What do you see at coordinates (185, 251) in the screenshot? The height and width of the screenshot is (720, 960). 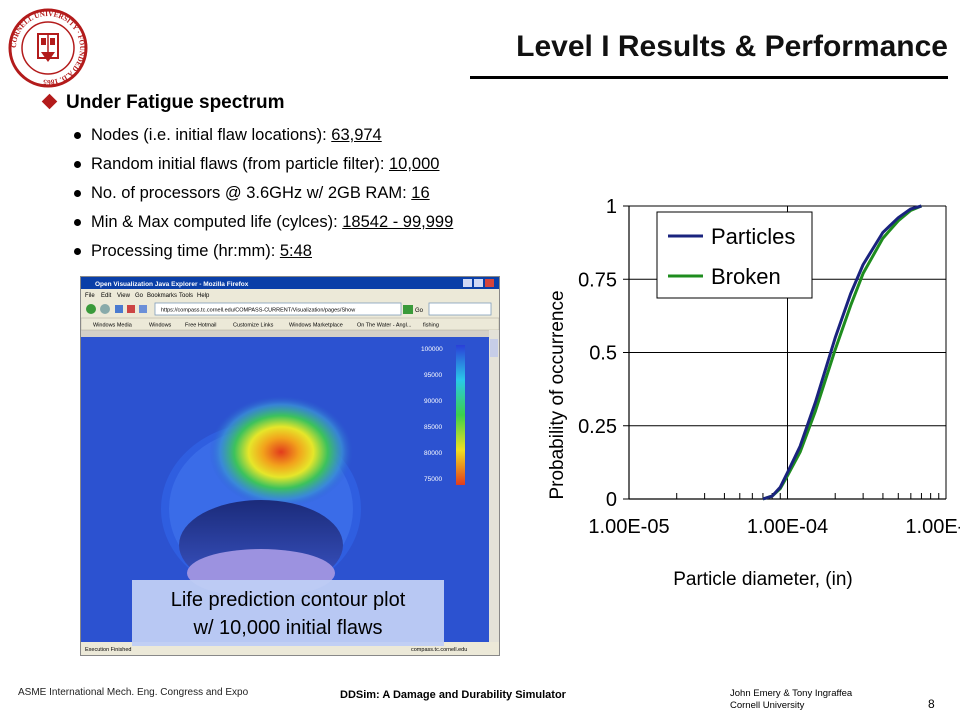 I see `bullet-label: Processing time (hr:mm):` at bounding box center [185, 251].